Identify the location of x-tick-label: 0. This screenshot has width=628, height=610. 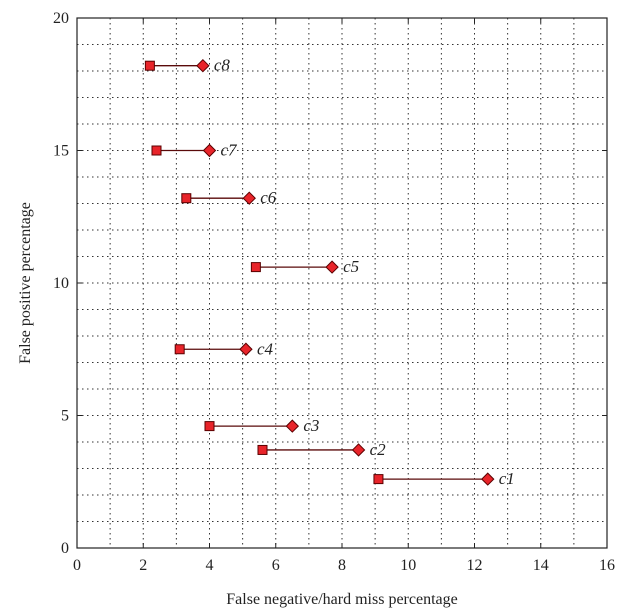
(77, 565).